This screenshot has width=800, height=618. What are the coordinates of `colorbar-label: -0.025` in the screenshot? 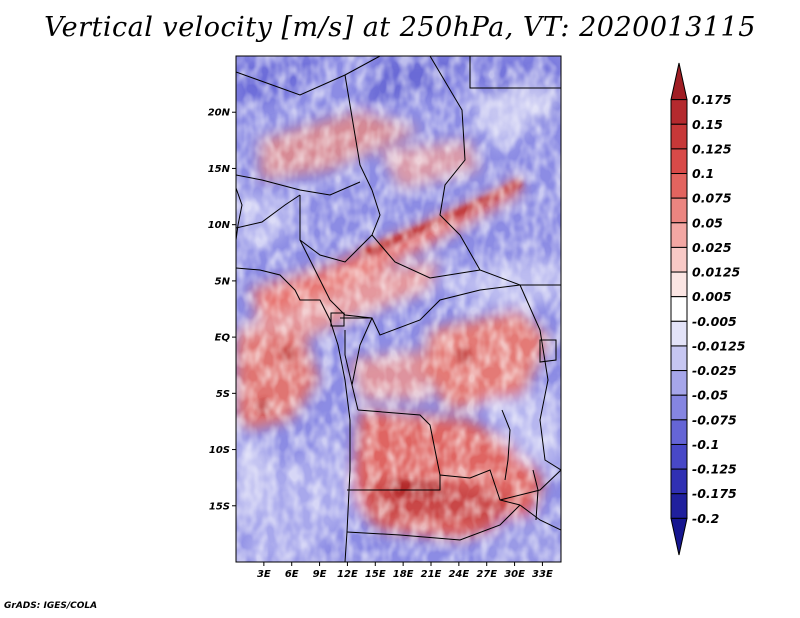 It's located at (714, 370).